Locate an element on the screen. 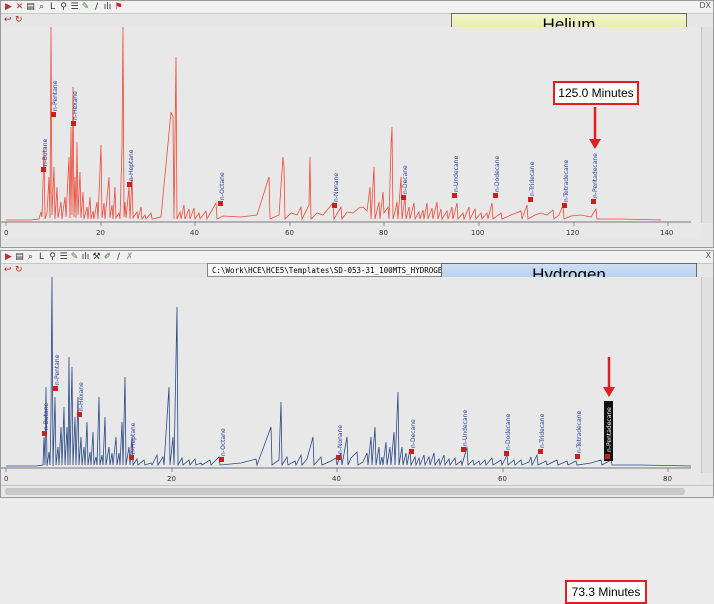  corner-label: DX is located at coordinates (705, 5).